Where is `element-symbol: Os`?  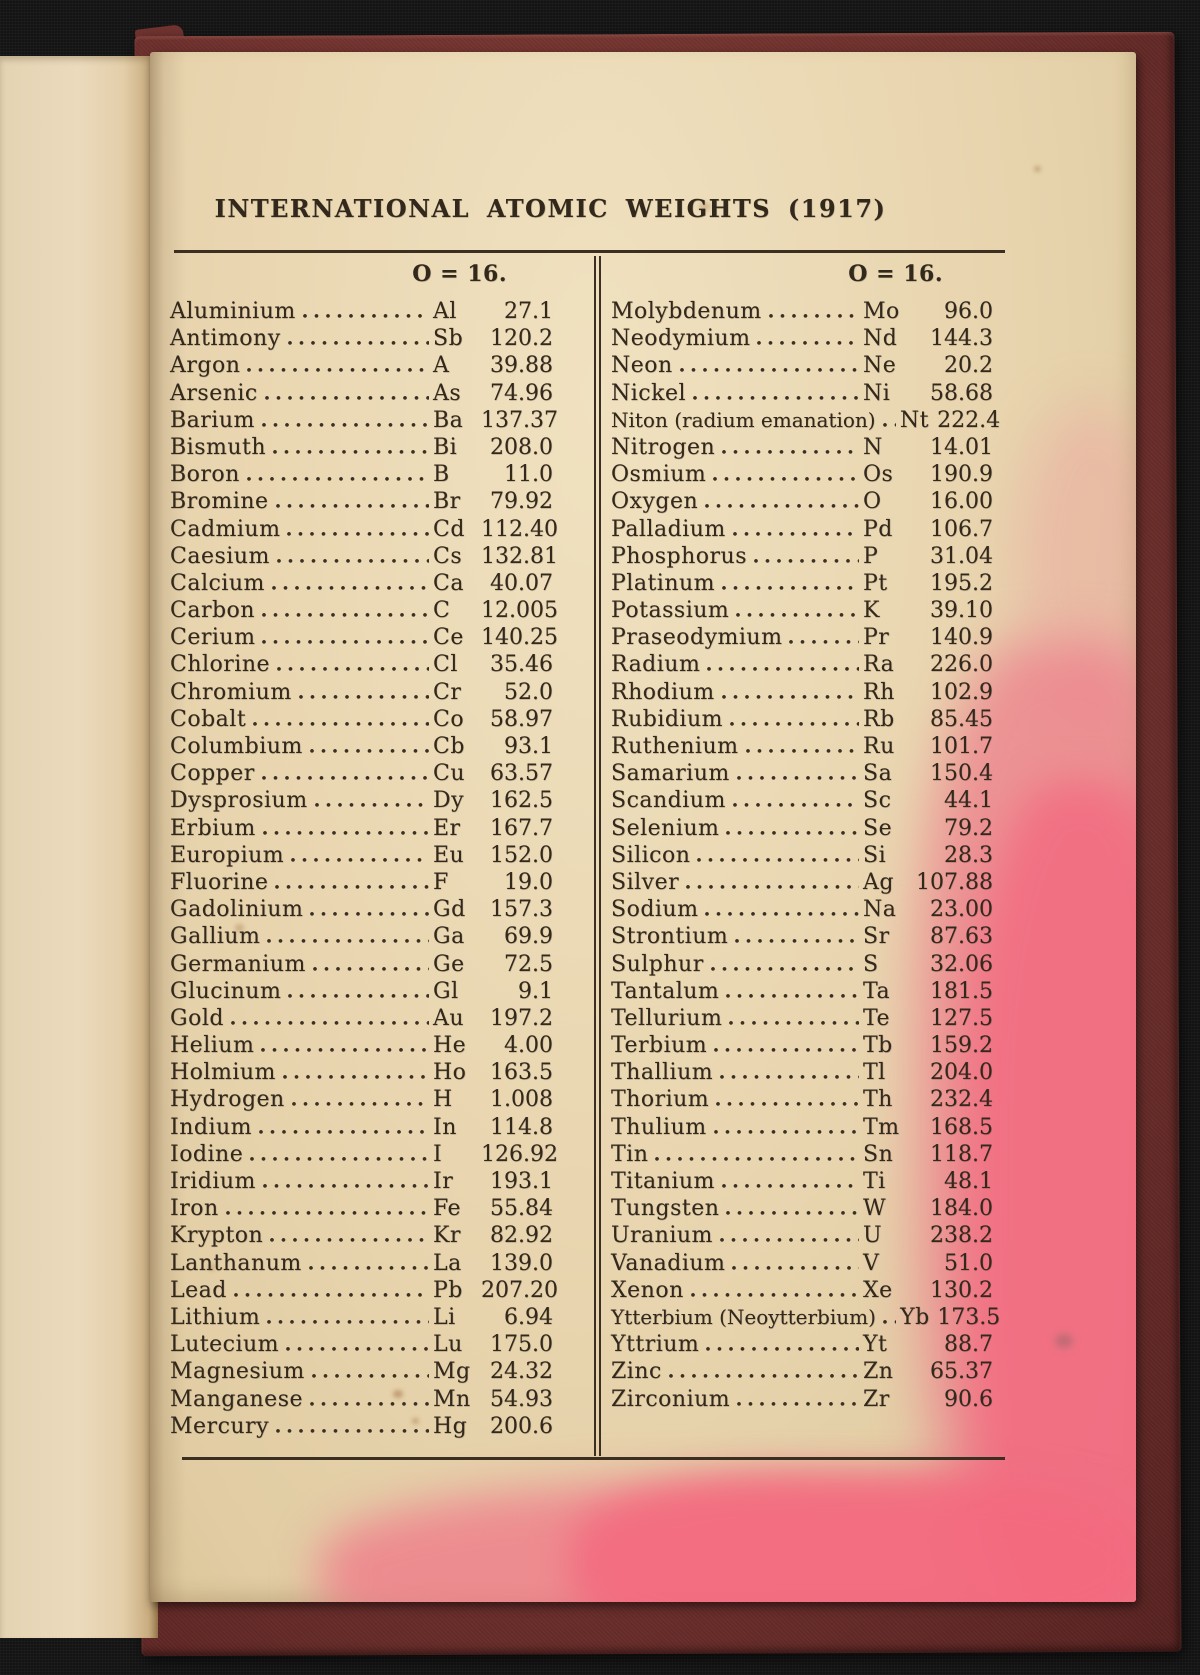
element-symbol: Os is located at coordinates (878, 475).